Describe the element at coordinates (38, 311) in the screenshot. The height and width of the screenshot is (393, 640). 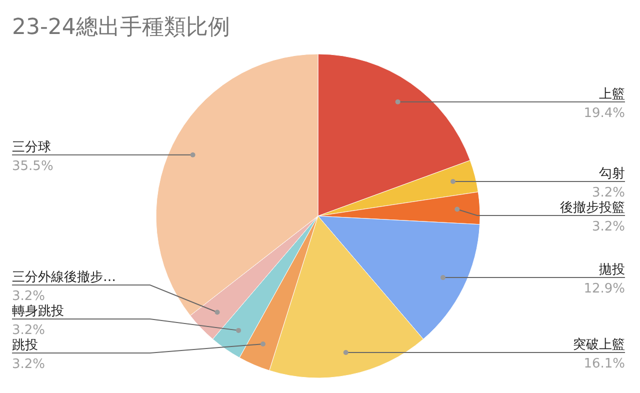
I see `slice-label: 轉身跳投` at that location.